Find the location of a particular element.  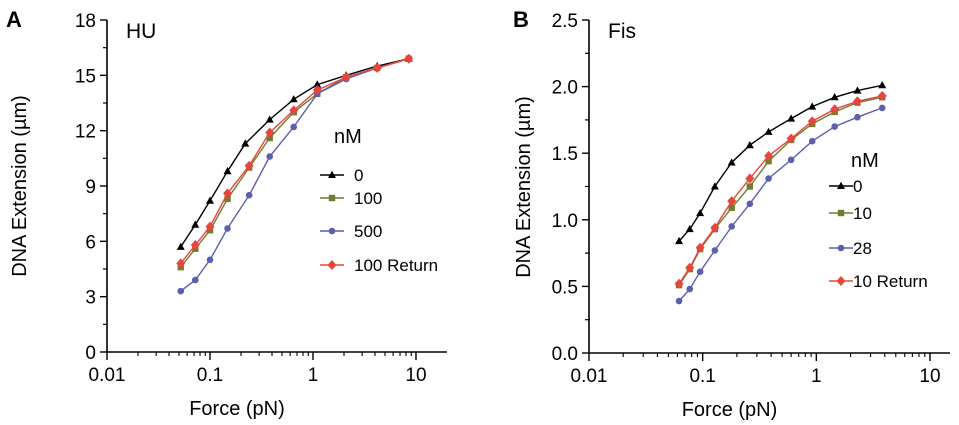

panel-letter: B is located at coordinates (521, 19).